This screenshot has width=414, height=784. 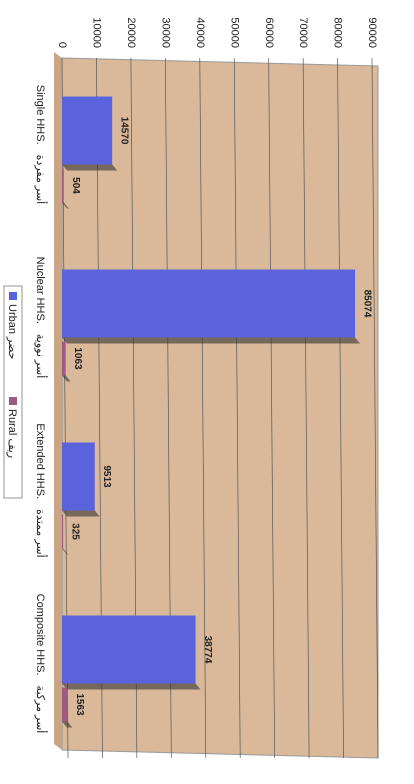 What do you see at coordinates (58, 401) in the screenshot?
I see `plot-floor` at bounding box center [58, 401].